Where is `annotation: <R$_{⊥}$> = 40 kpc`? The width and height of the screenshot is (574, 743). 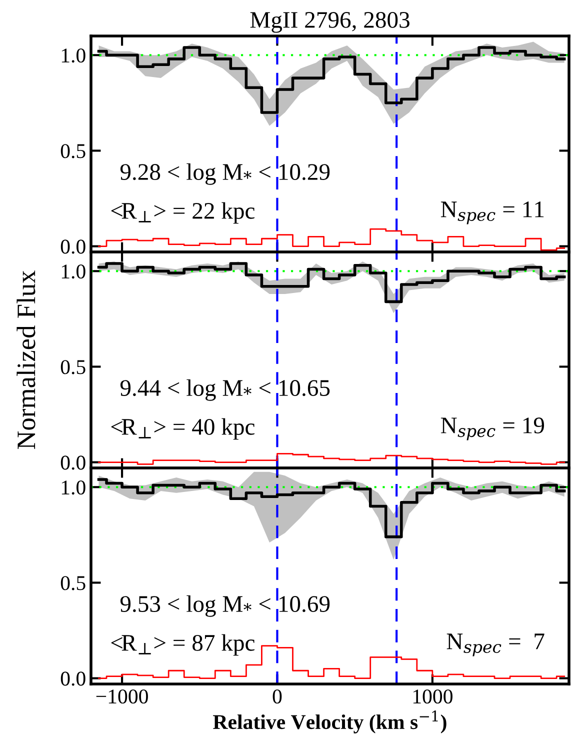 annotation: <R$_{⊥}$> = 40 kpc is located at coordinates (183, 429).